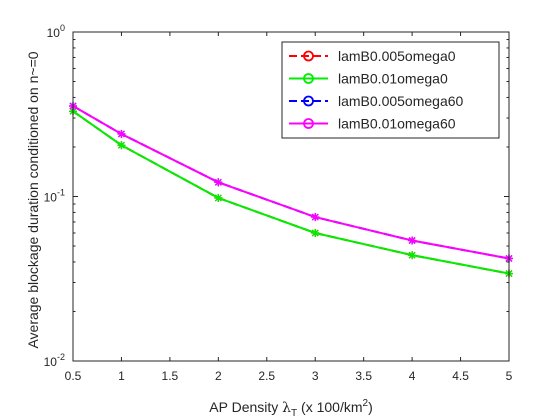  I want to click on y-tick-label: 10⁻¹, so click(54, 196).